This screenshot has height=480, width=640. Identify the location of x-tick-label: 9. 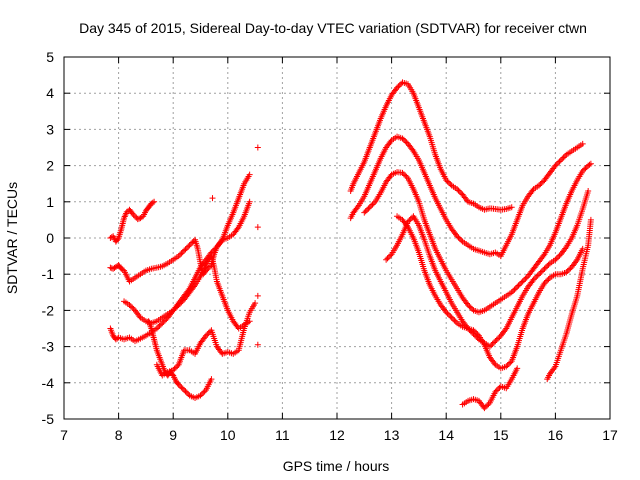
(173, 435).